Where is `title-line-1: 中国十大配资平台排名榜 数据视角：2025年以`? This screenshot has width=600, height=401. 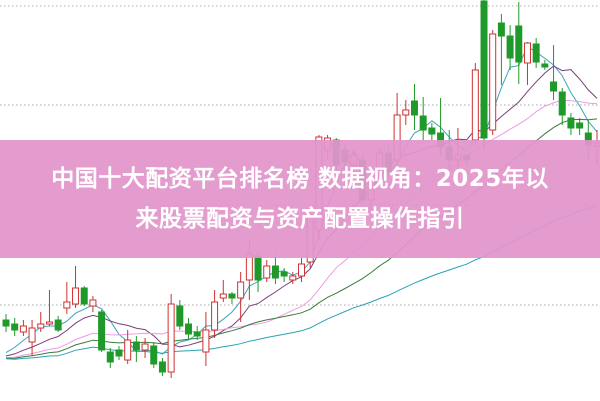 title-line-1: 中国十大配资平台排名榜 数据视角：2025年以 is located at coordinates (300, 179).